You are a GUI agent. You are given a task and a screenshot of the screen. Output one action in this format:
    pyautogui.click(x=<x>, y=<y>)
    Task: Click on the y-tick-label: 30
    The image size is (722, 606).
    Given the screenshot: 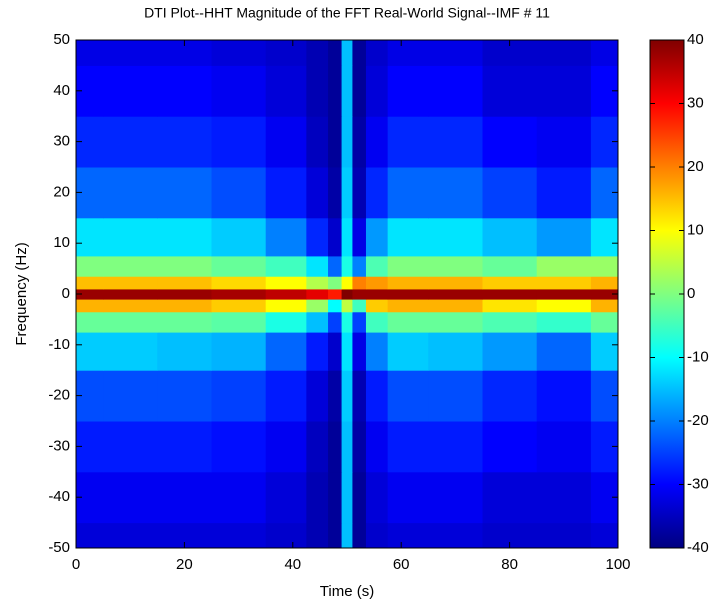 What is the action you would take?
    pyautogui.click(x=61, y=141)
    